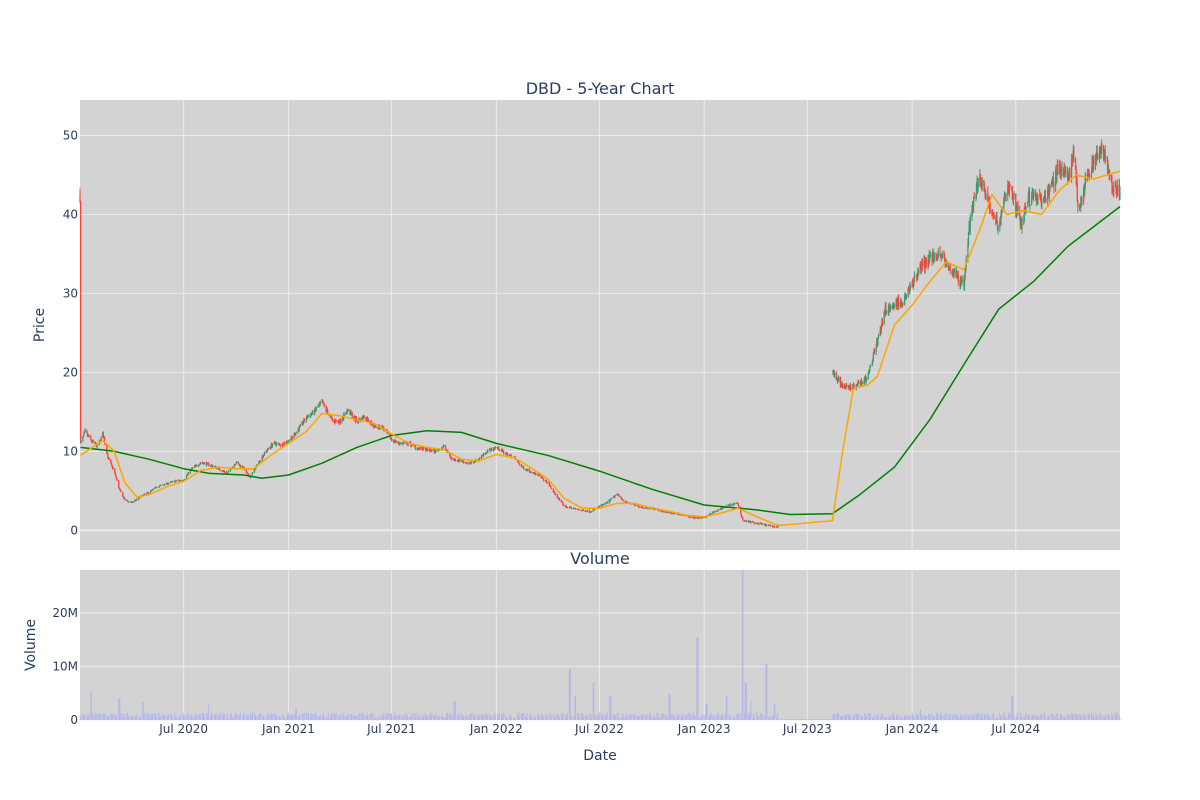 The height and width of the screenshot is (800, 1200). I want to click on x-tick-label: Jul 2022, so click(599, 729).